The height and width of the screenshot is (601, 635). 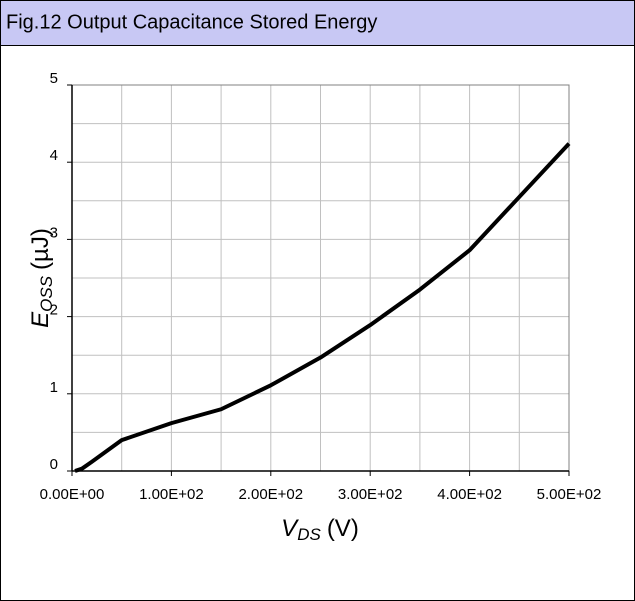 I want to click on y-tick-label: 0, so click(x=54, y=464).